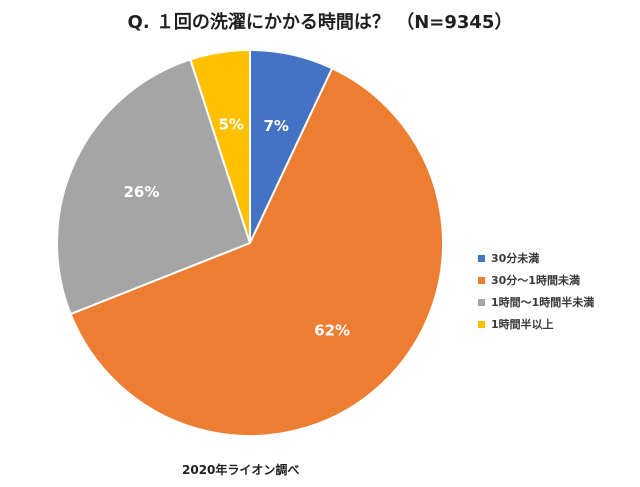  I want to click on data-label-0: 7%, so click(275, 126).